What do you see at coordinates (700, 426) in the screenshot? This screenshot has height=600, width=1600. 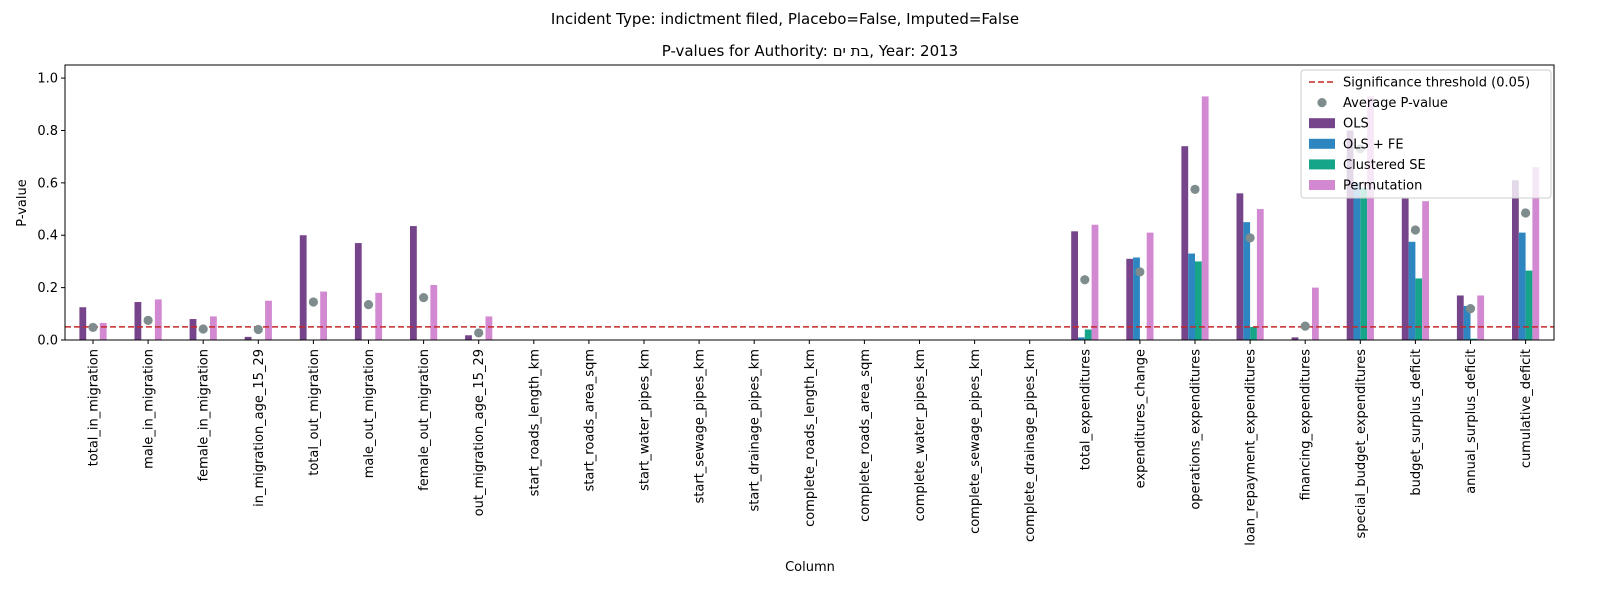 I see `x-tick-label: start_sewage_pipes_km` at bounding box center [700, 426].